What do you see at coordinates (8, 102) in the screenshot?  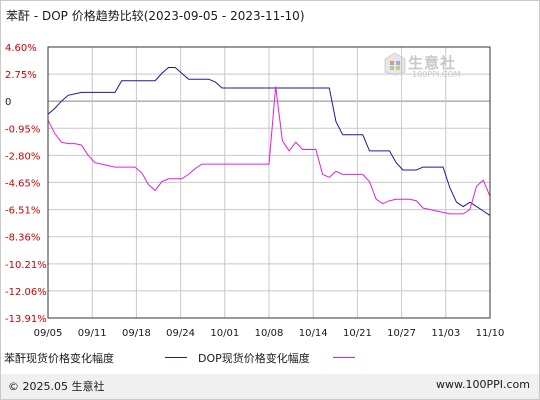 I see `y-tick-label: 0` at bounding box center [8, 102].